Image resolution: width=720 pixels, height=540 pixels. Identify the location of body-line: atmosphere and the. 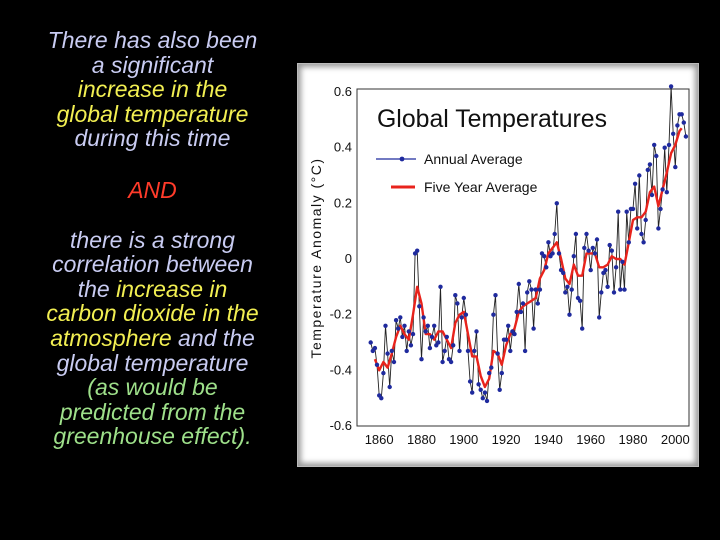
(152, 338).